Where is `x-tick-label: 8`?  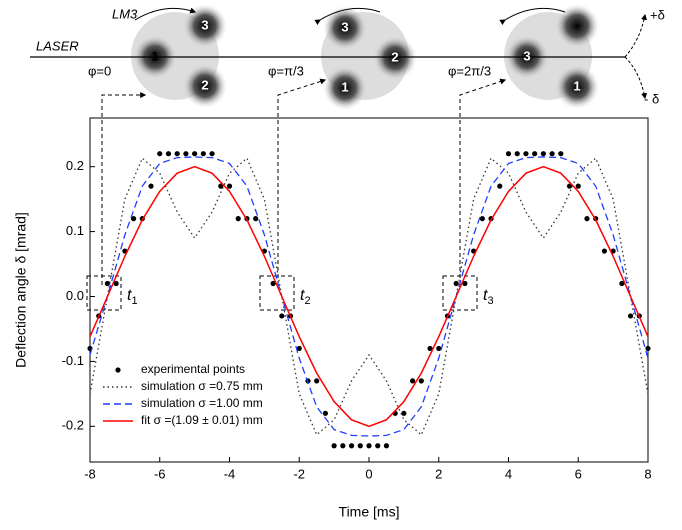
x-tick-label: 8 is located at coordinates (647, 473).